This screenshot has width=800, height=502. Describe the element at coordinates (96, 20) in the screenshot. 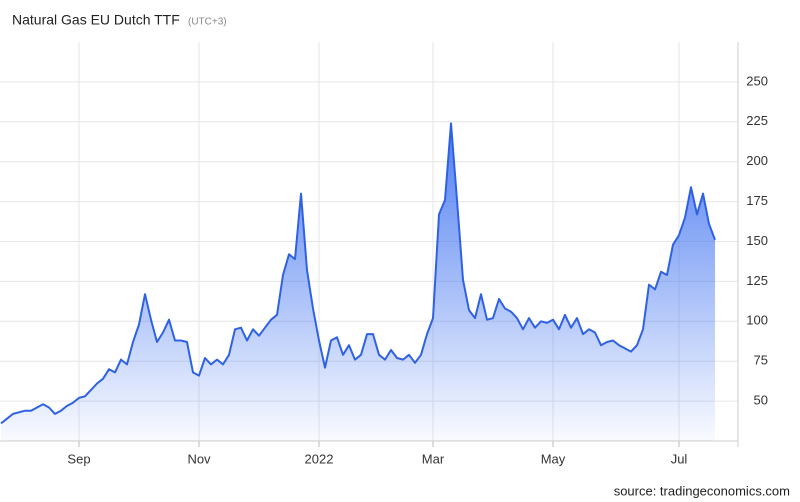

I see `chart-title: Natural Gas EU Dutch TTF` at that location.